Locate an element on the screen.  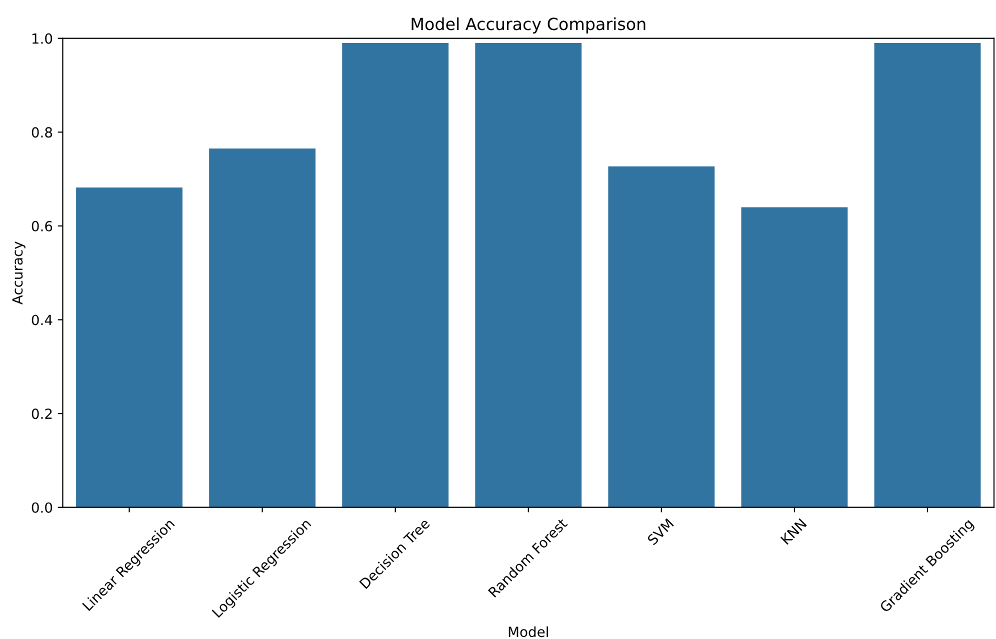
y-tick-label: 0.2 is located at coordinates (42, 414).